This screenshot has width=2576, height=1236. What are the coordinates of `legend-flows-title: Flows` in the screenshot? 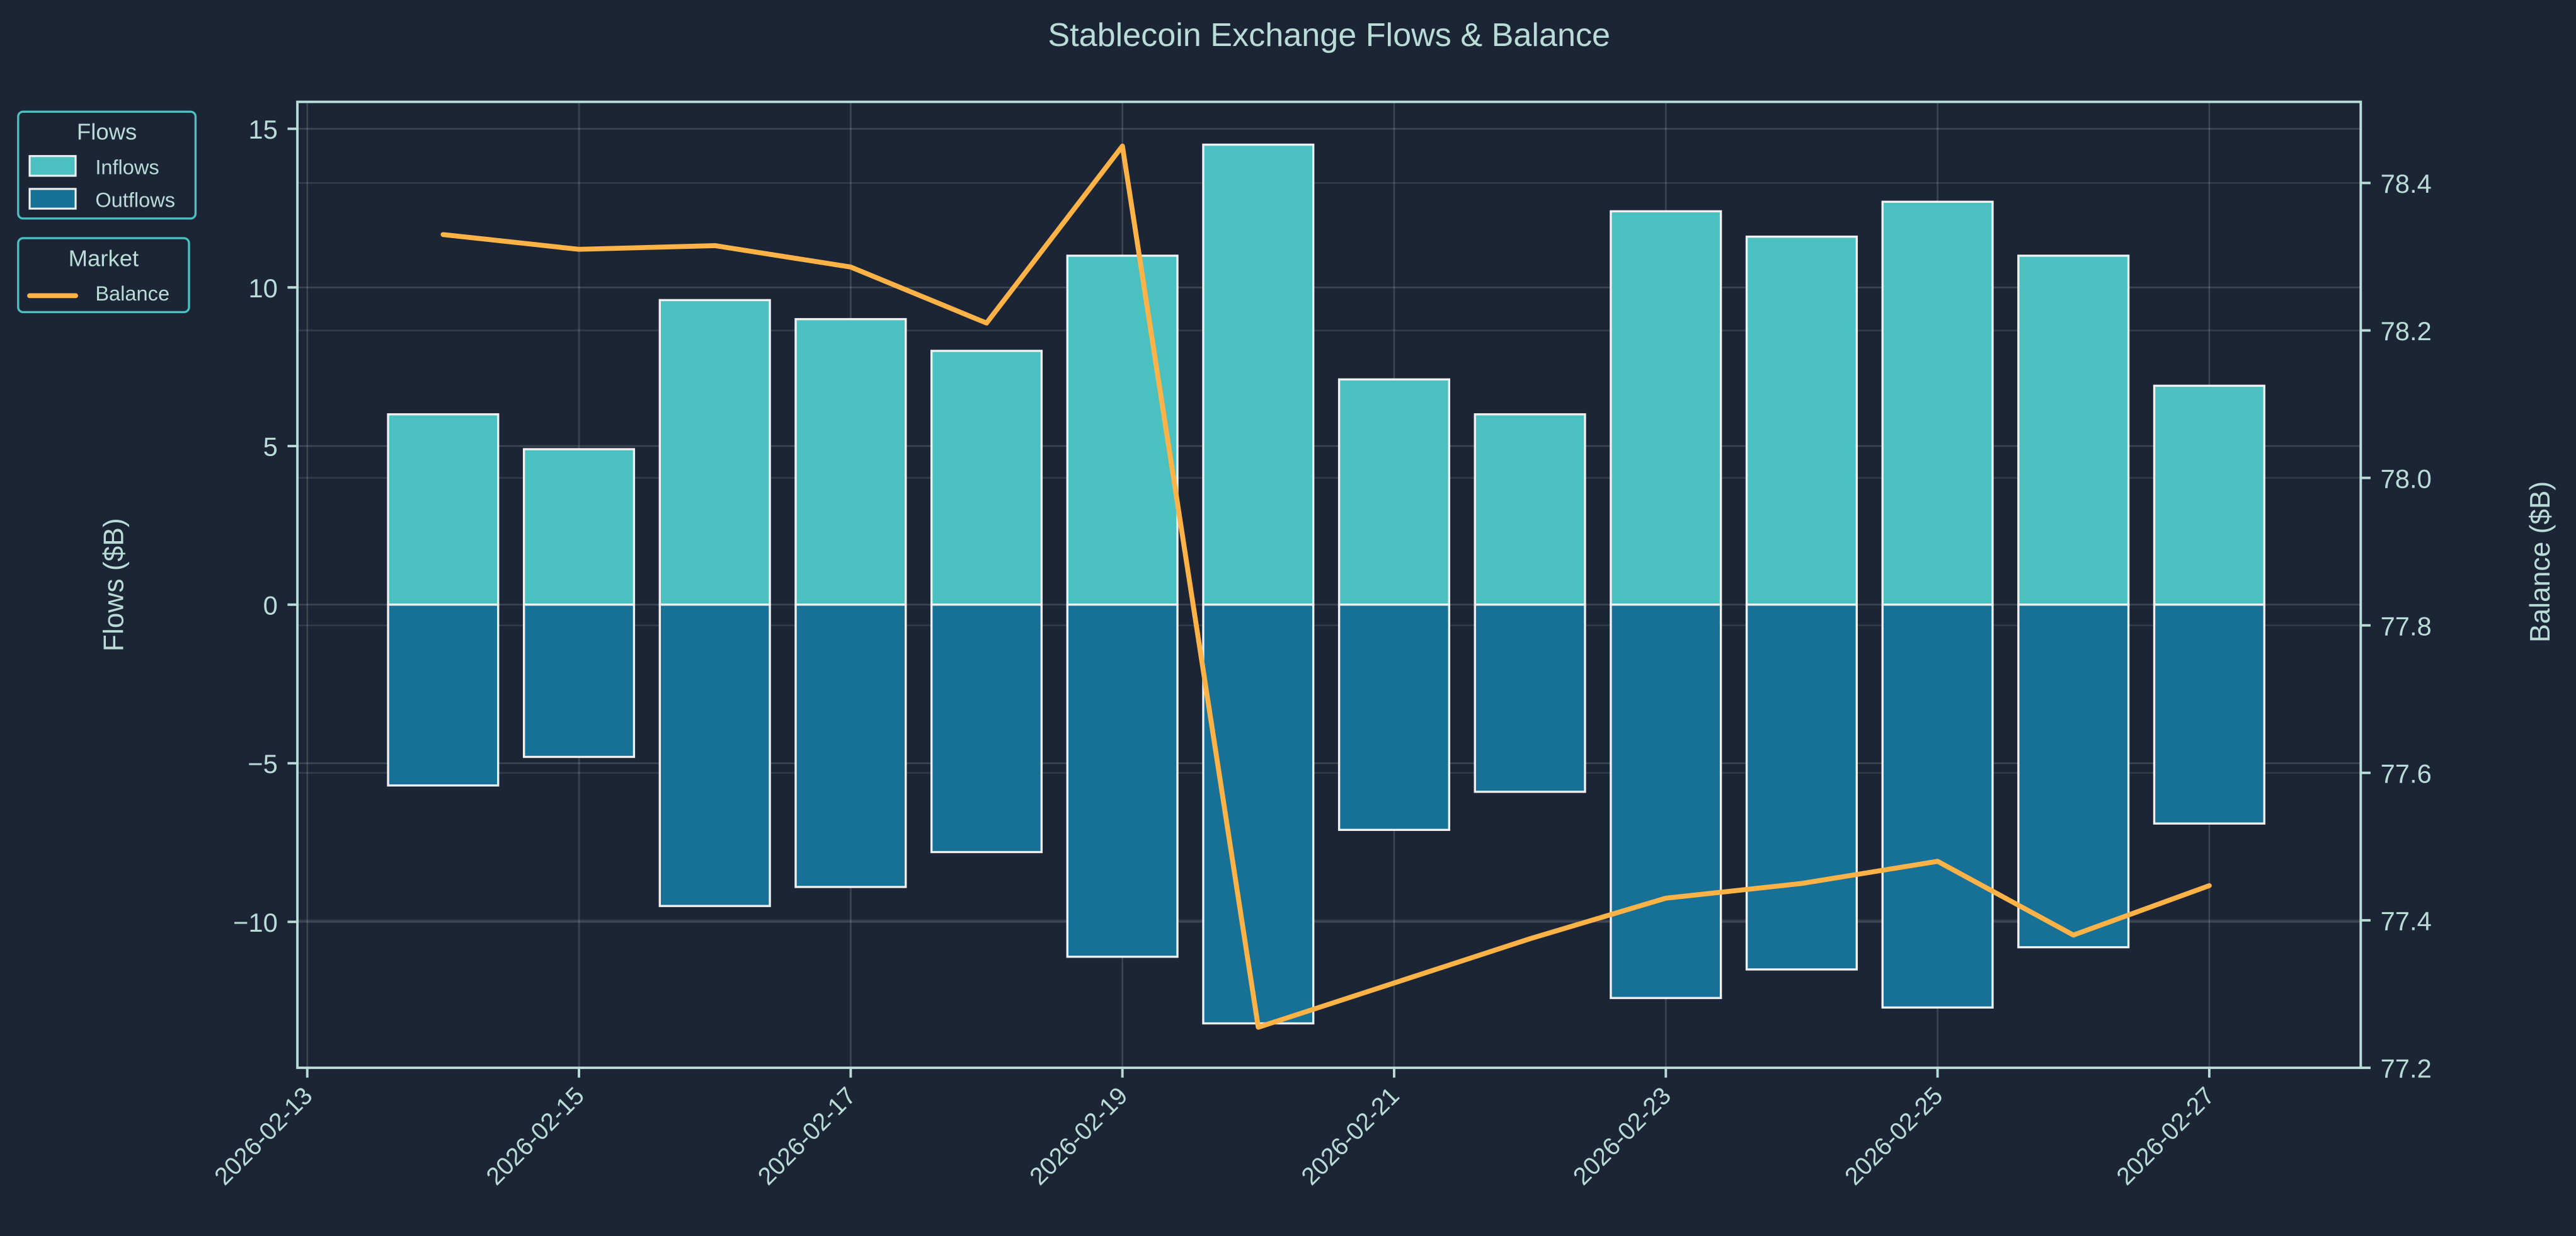 It's located at (107, 132).